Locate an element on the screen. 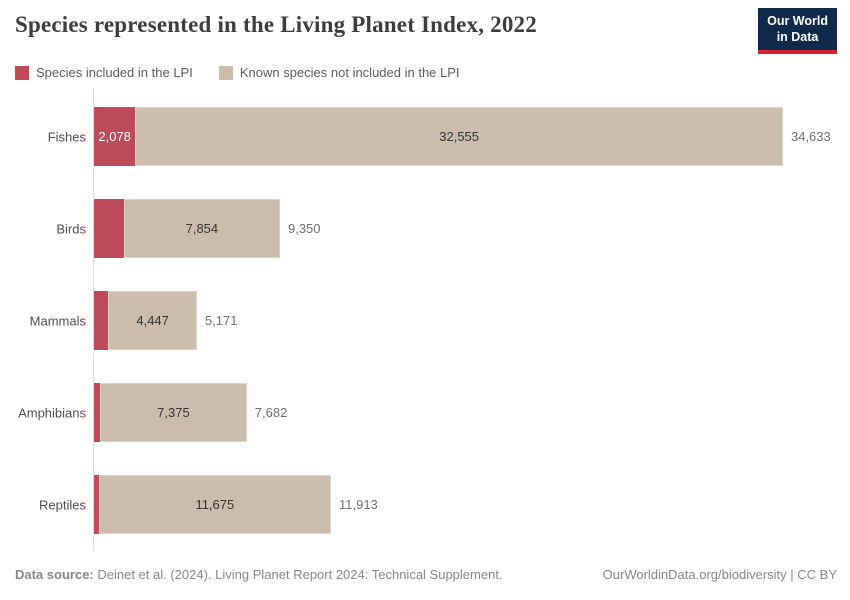  bar-segment-included-birds is located at coordinates (109, 228).